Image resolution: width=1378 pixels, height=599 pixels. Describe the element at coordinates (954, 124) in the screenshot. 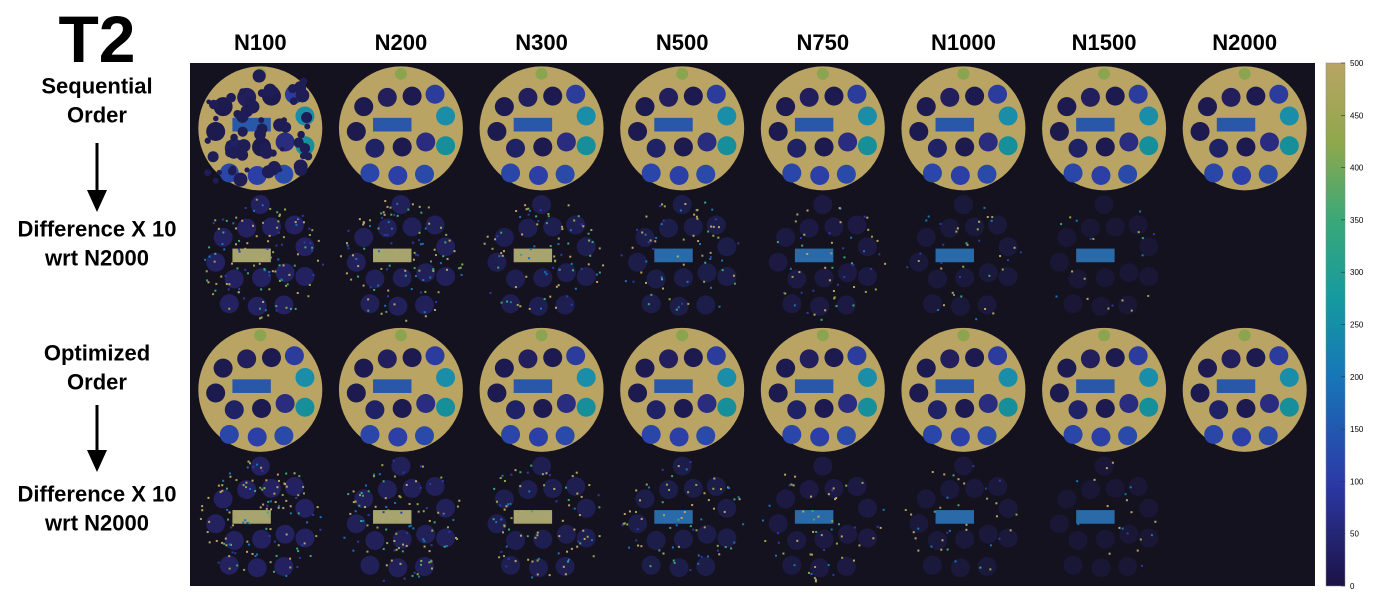

I see `phantom-slab` at that location.